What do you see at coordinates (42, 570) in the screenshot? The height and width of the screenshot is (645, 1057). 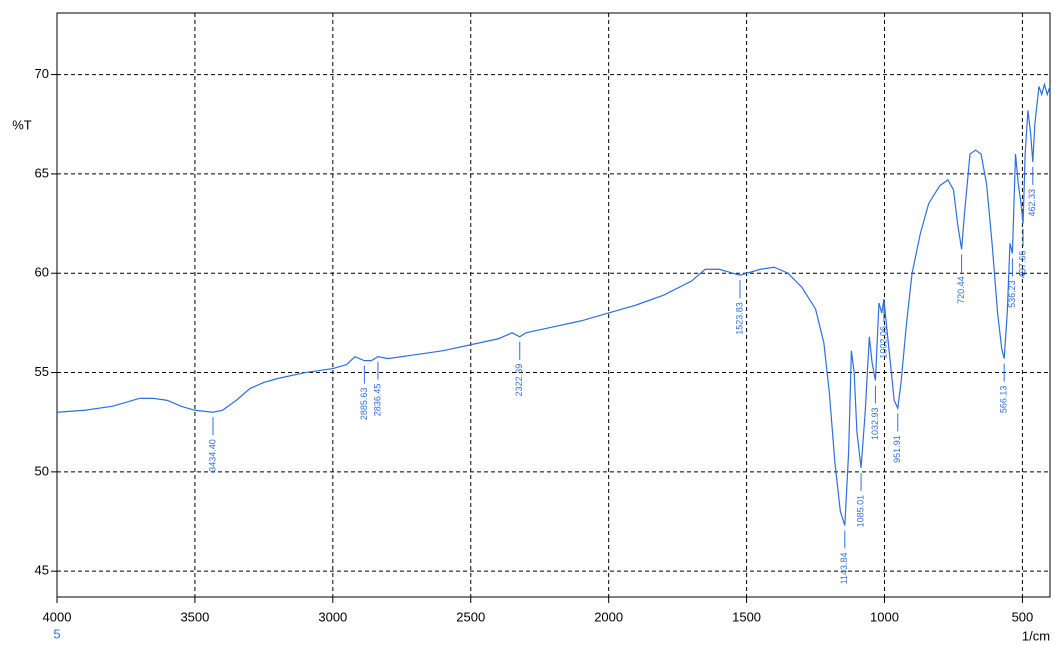 I see `y-tick-label: 45` at bounding box center [42, 570].